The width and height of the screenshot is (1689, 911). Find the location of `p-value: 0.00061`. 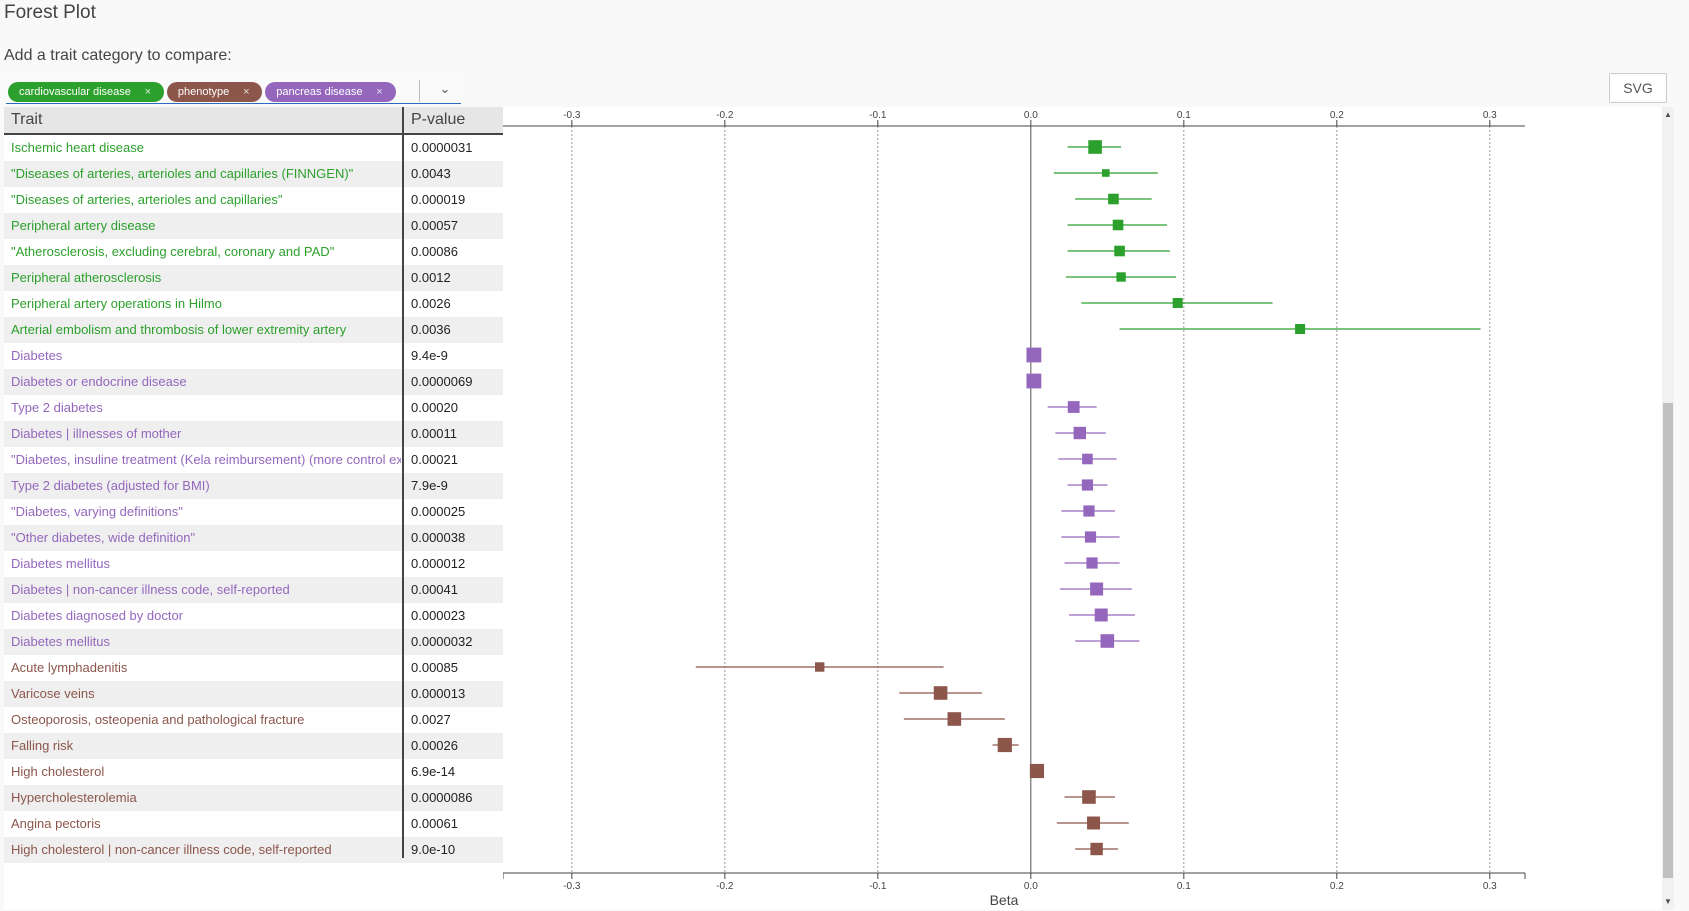

p-value: 0.00061 is located at coordinates (434, 823).